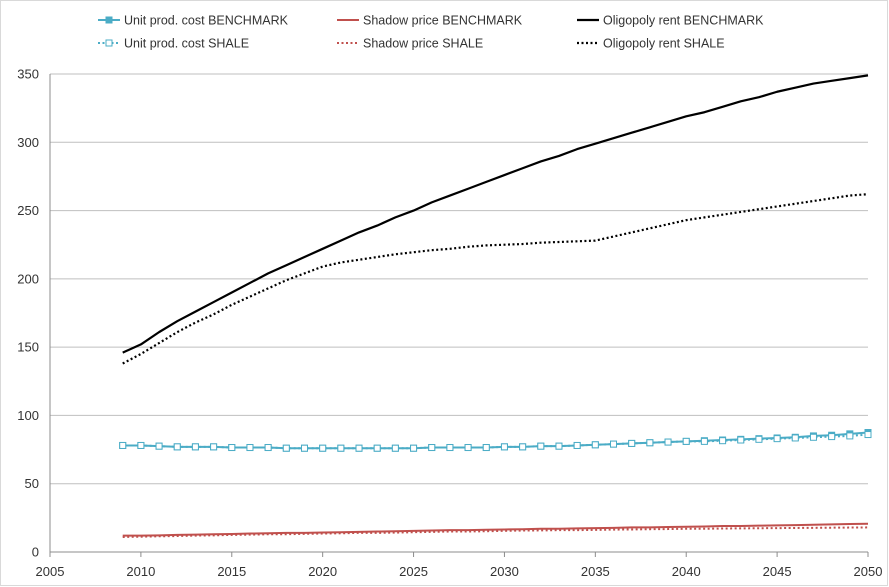  What do you see at coordinates (32, 483) in the screenshot?
I see `y-tick-label: 50` at bounding box center [32, 483].